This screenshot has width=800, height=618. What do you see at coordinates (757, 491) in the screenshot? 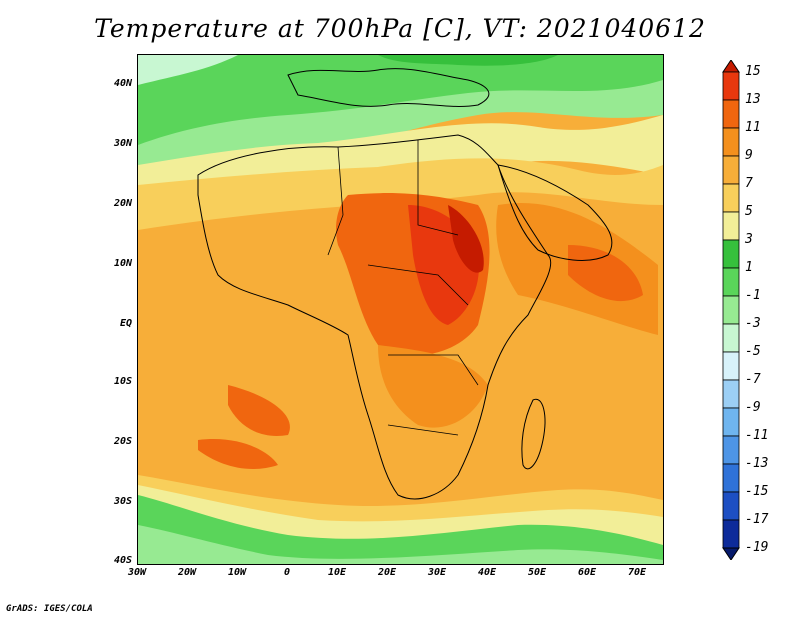
I see `colorbar-label: -15` at bounding box center [757, 491].